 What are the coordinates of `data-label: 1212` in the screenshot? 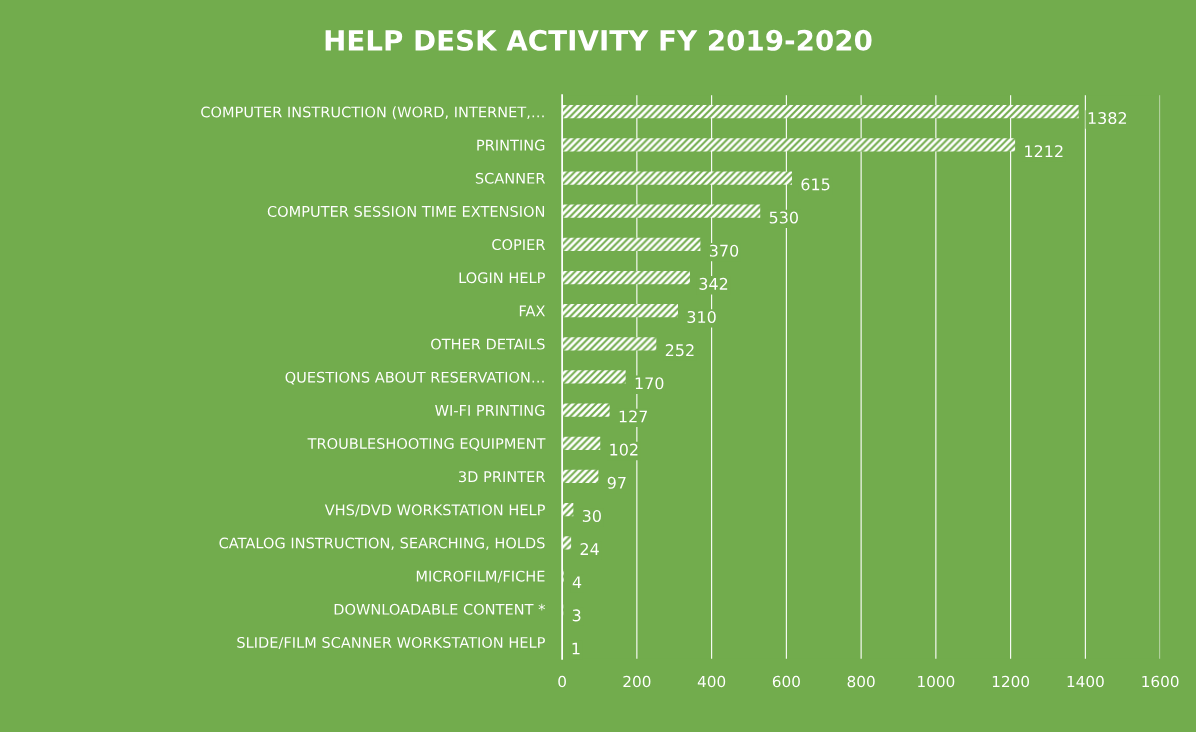 It's located at (1044, 151).